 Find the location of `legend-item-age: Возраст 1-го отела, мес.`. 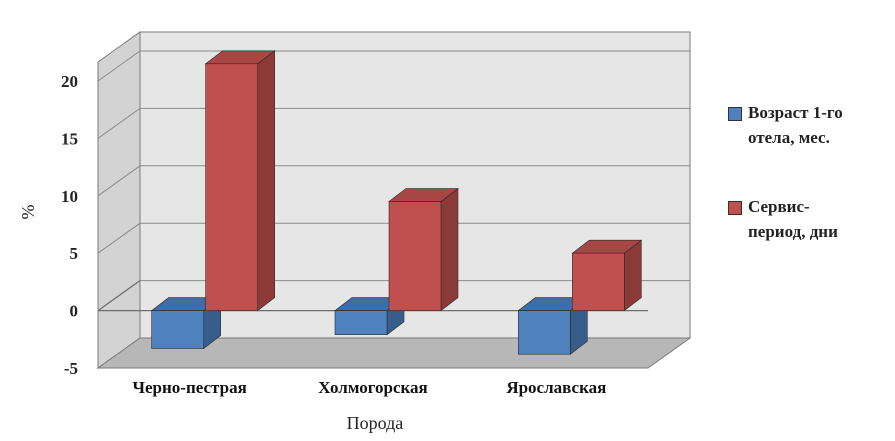

legend-item-age: Возраст 1-го отела, мес. is located at coordinates (808, 125).